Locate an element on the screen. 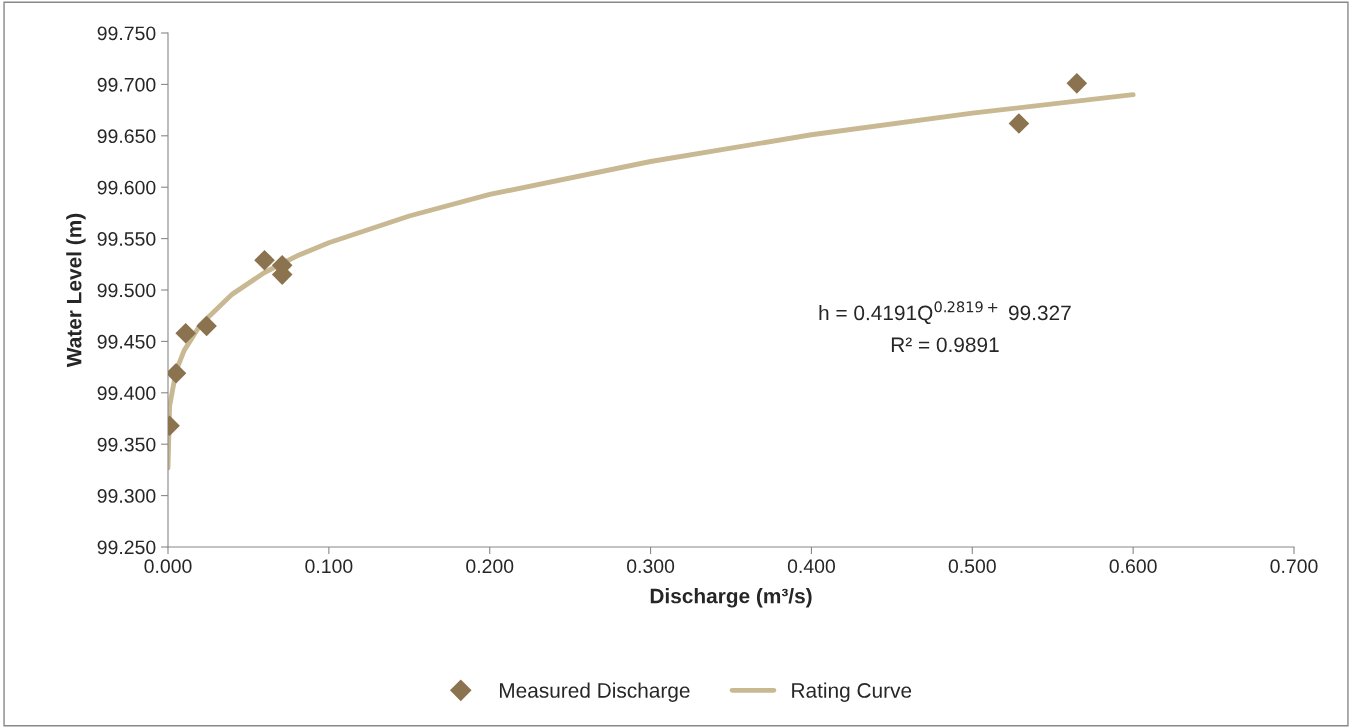 The width and height of the screenshot is (1352, 728). x-tick-label: 0.000 is located at coordinates (168, 566).